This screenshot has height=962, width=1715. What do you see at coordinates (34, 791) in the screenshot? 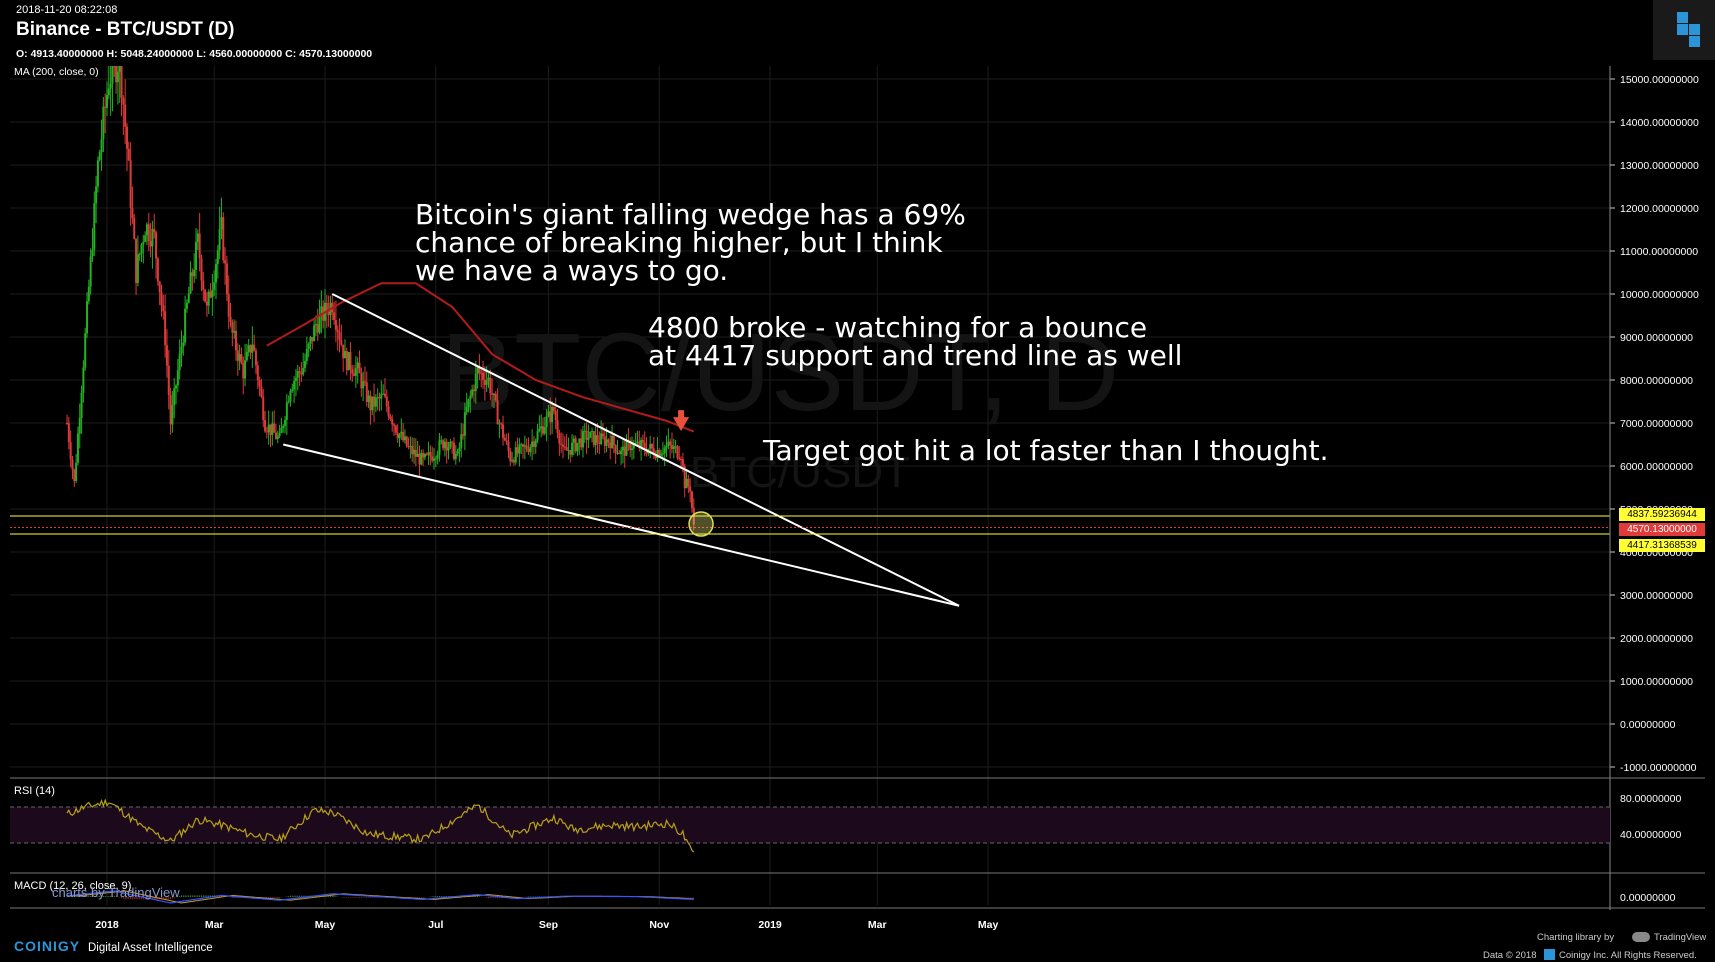
I see `rsi-label: RSI (14)` at bounding box center [34, 791].